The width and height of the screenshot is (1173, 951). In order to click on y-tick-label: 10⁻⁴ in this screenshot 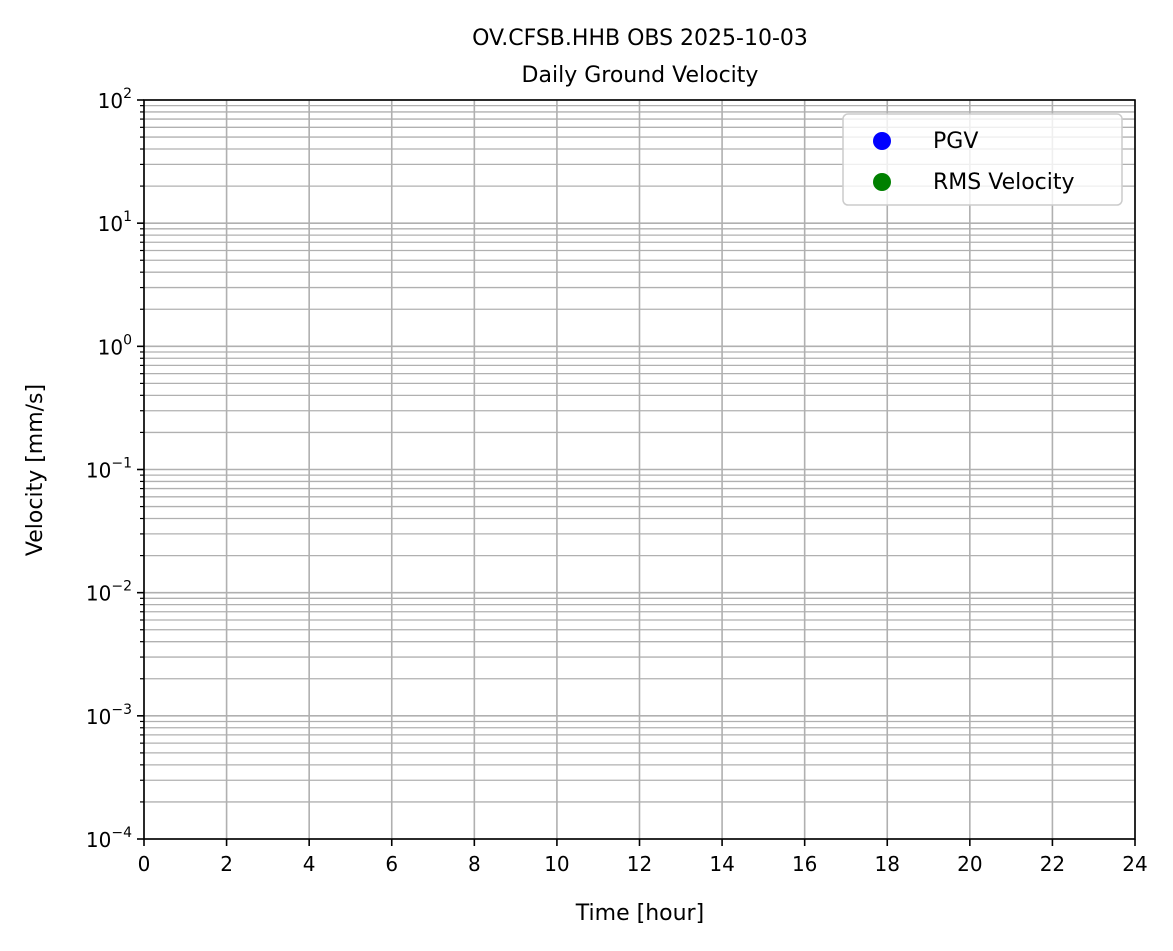, I will do `click(109, 838)`.